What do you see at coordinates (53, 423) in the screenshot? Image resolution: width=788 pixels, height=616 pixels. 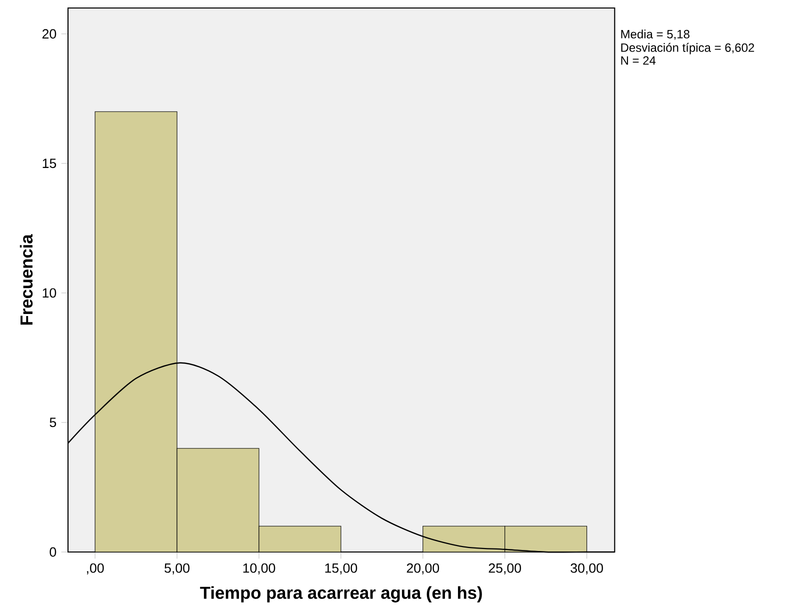 I see `y-tick-label: 5` at bounding box center [53, 423].